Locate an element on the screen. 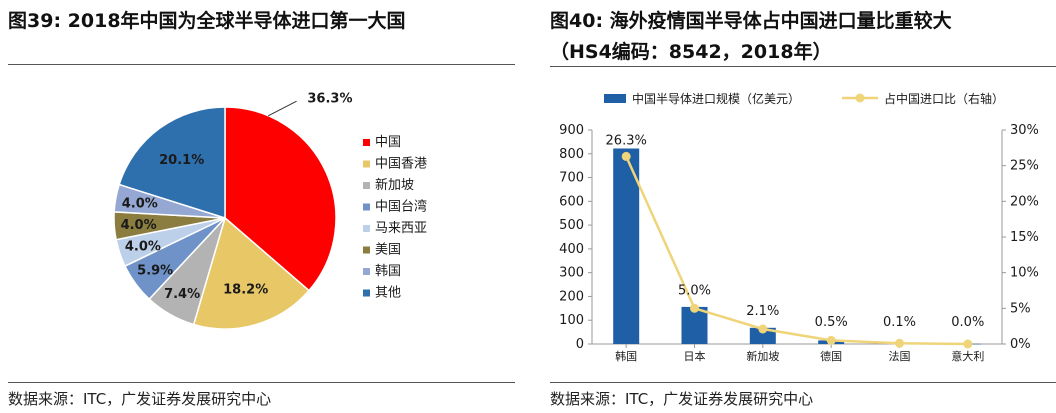  line-data-label-2: 5.0% is located at coordinates (694, 290).